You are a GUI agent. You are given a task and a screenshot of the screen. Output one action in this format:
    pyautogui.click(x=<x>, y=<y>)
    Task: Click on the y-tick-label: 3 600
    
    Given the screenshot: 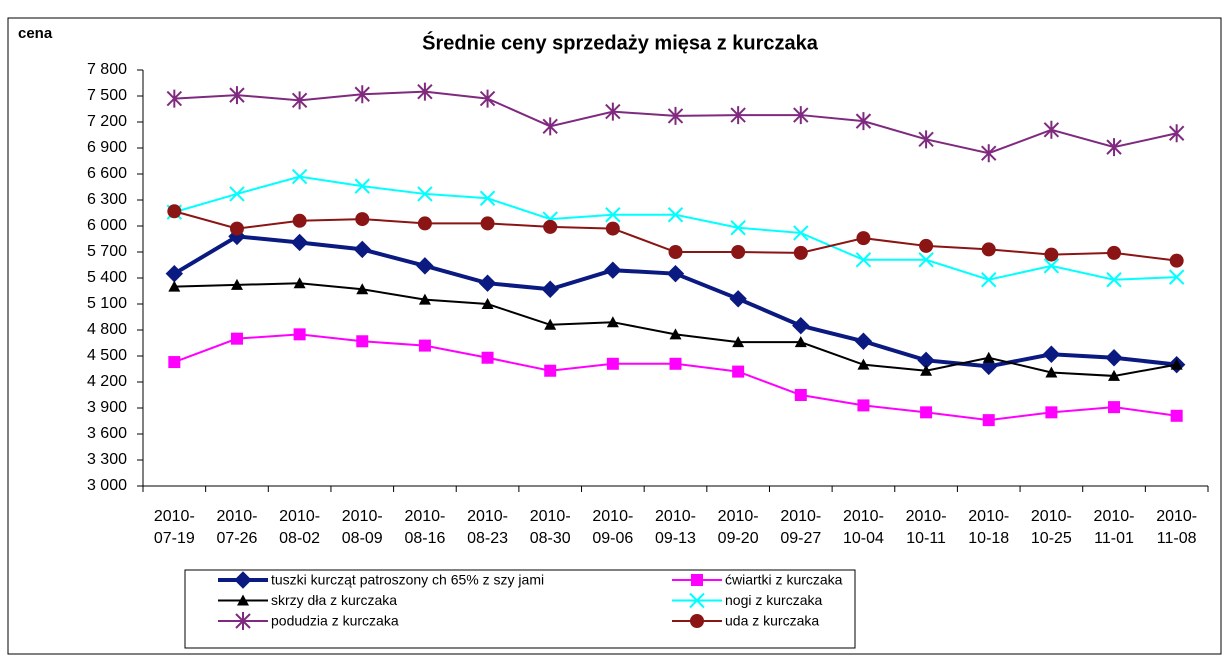 What is the action you would take?
    pyautogui.click(x=107, y=433)
    